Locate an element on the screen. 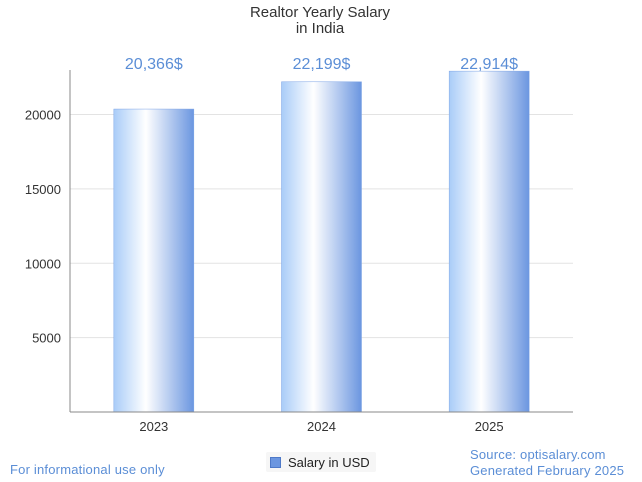 This screenshot has height=482, width=642. x-tick-label: 2024 is located at coordinates (321, 426).